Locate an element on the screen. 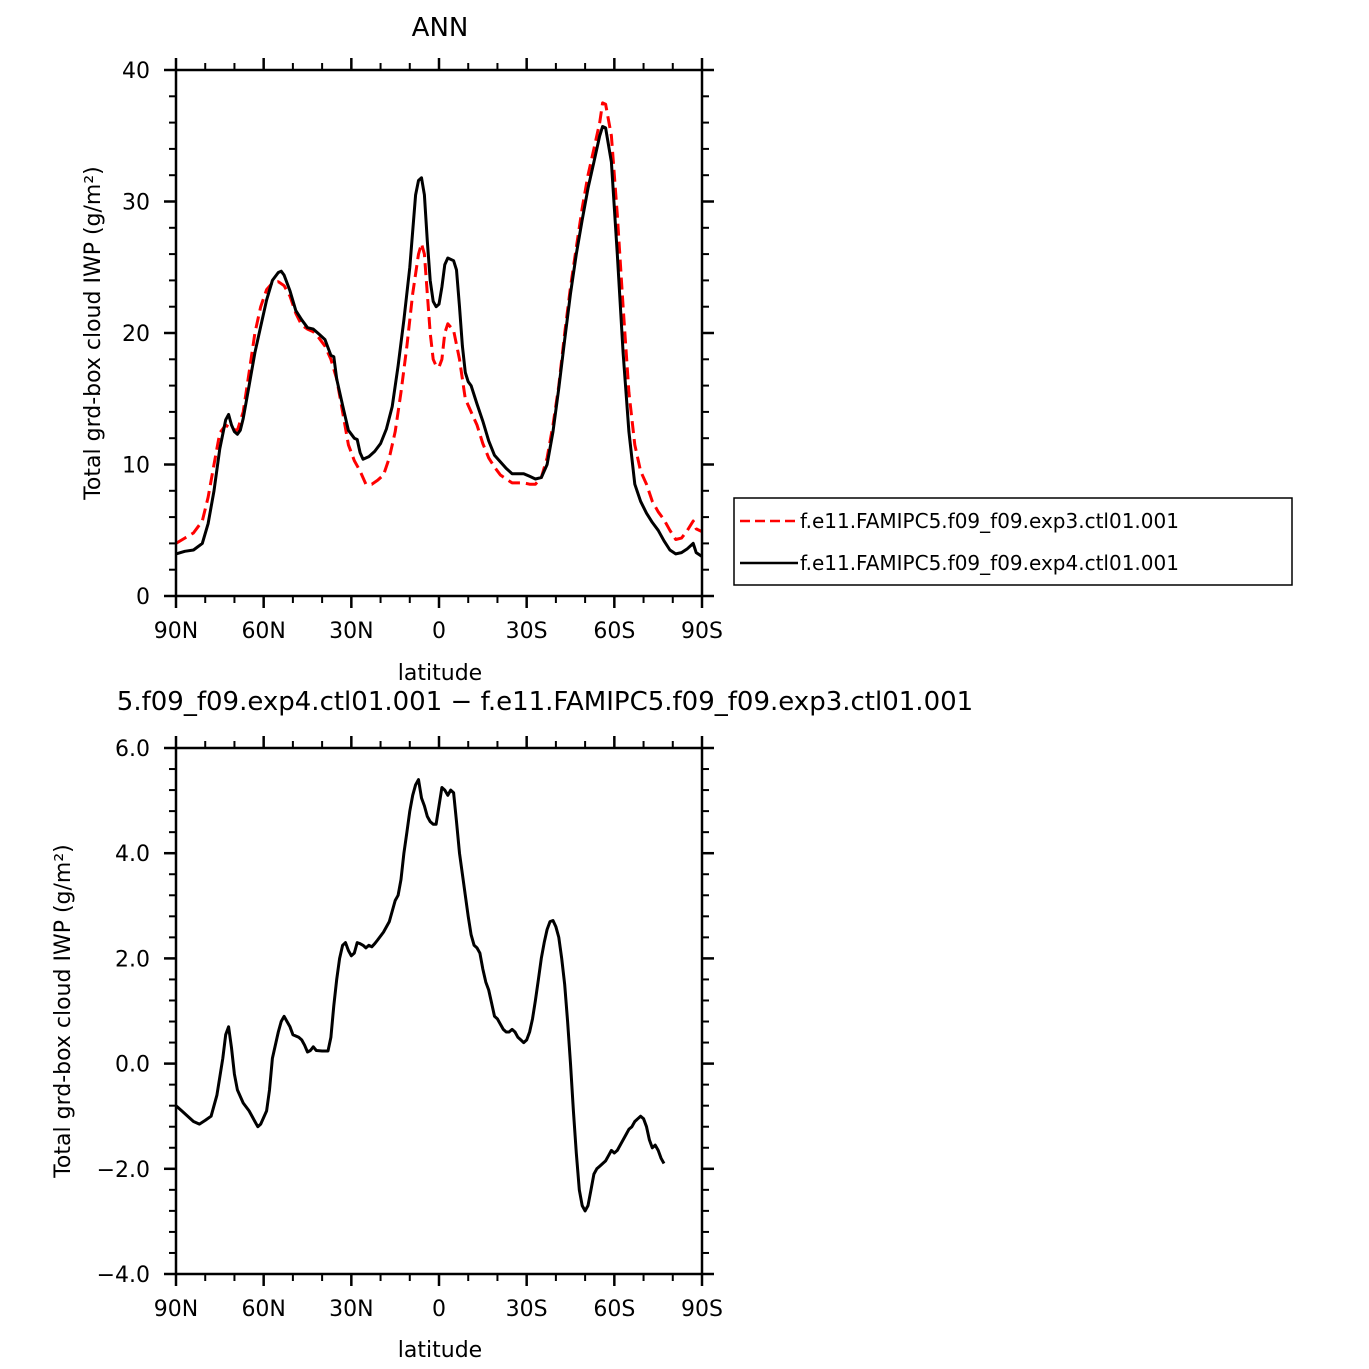 The image size is (1369, 1369). y-tick-label: 20 is located at coordinates (136, 334).